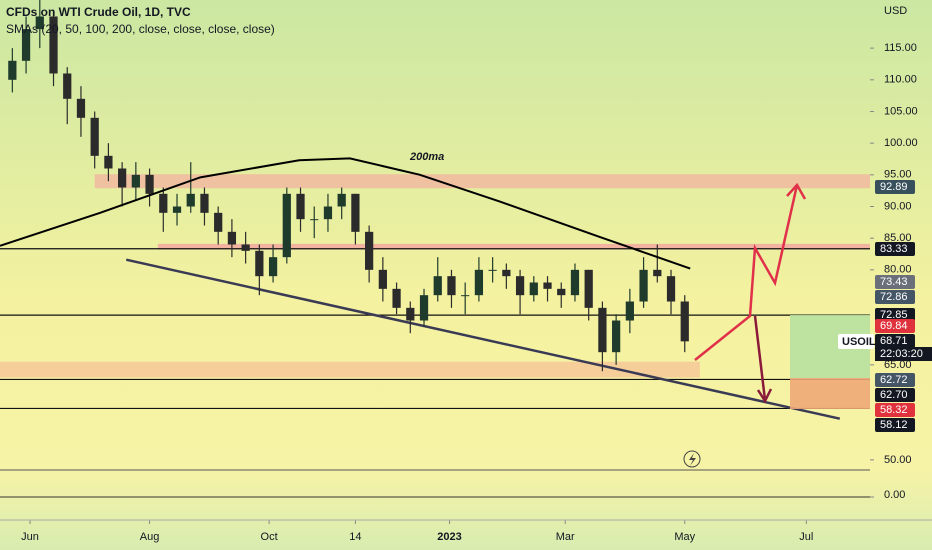 The width and height of the screenshot is (932, 550). Describe the element at coordinates (684, 537) in the screenshot. I see `x-tick-label: May` at that location.